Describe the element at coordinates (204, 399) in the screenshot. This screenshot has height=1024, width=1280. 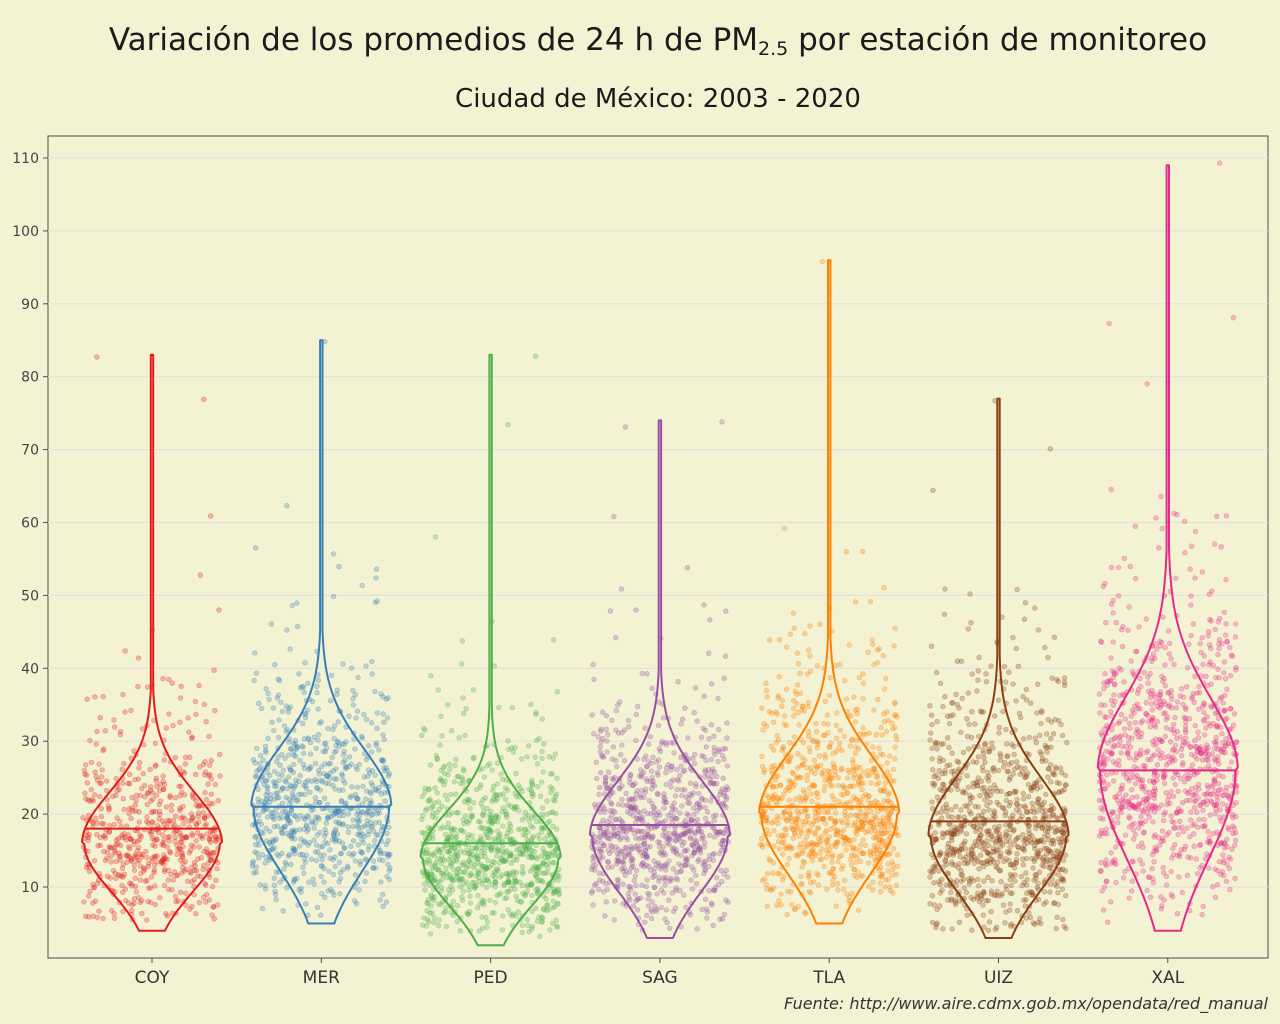
I see `outlier-point` at that location.